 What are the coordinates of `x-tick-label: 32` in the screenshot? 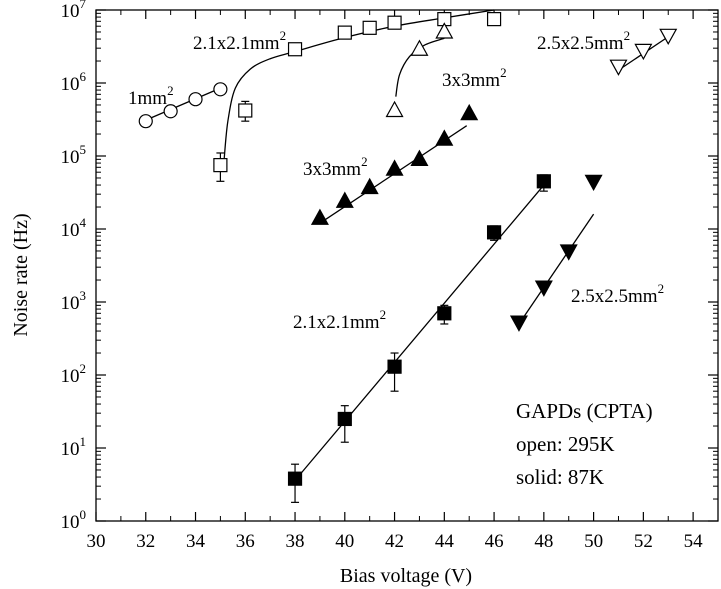 It's located at (145, 541).